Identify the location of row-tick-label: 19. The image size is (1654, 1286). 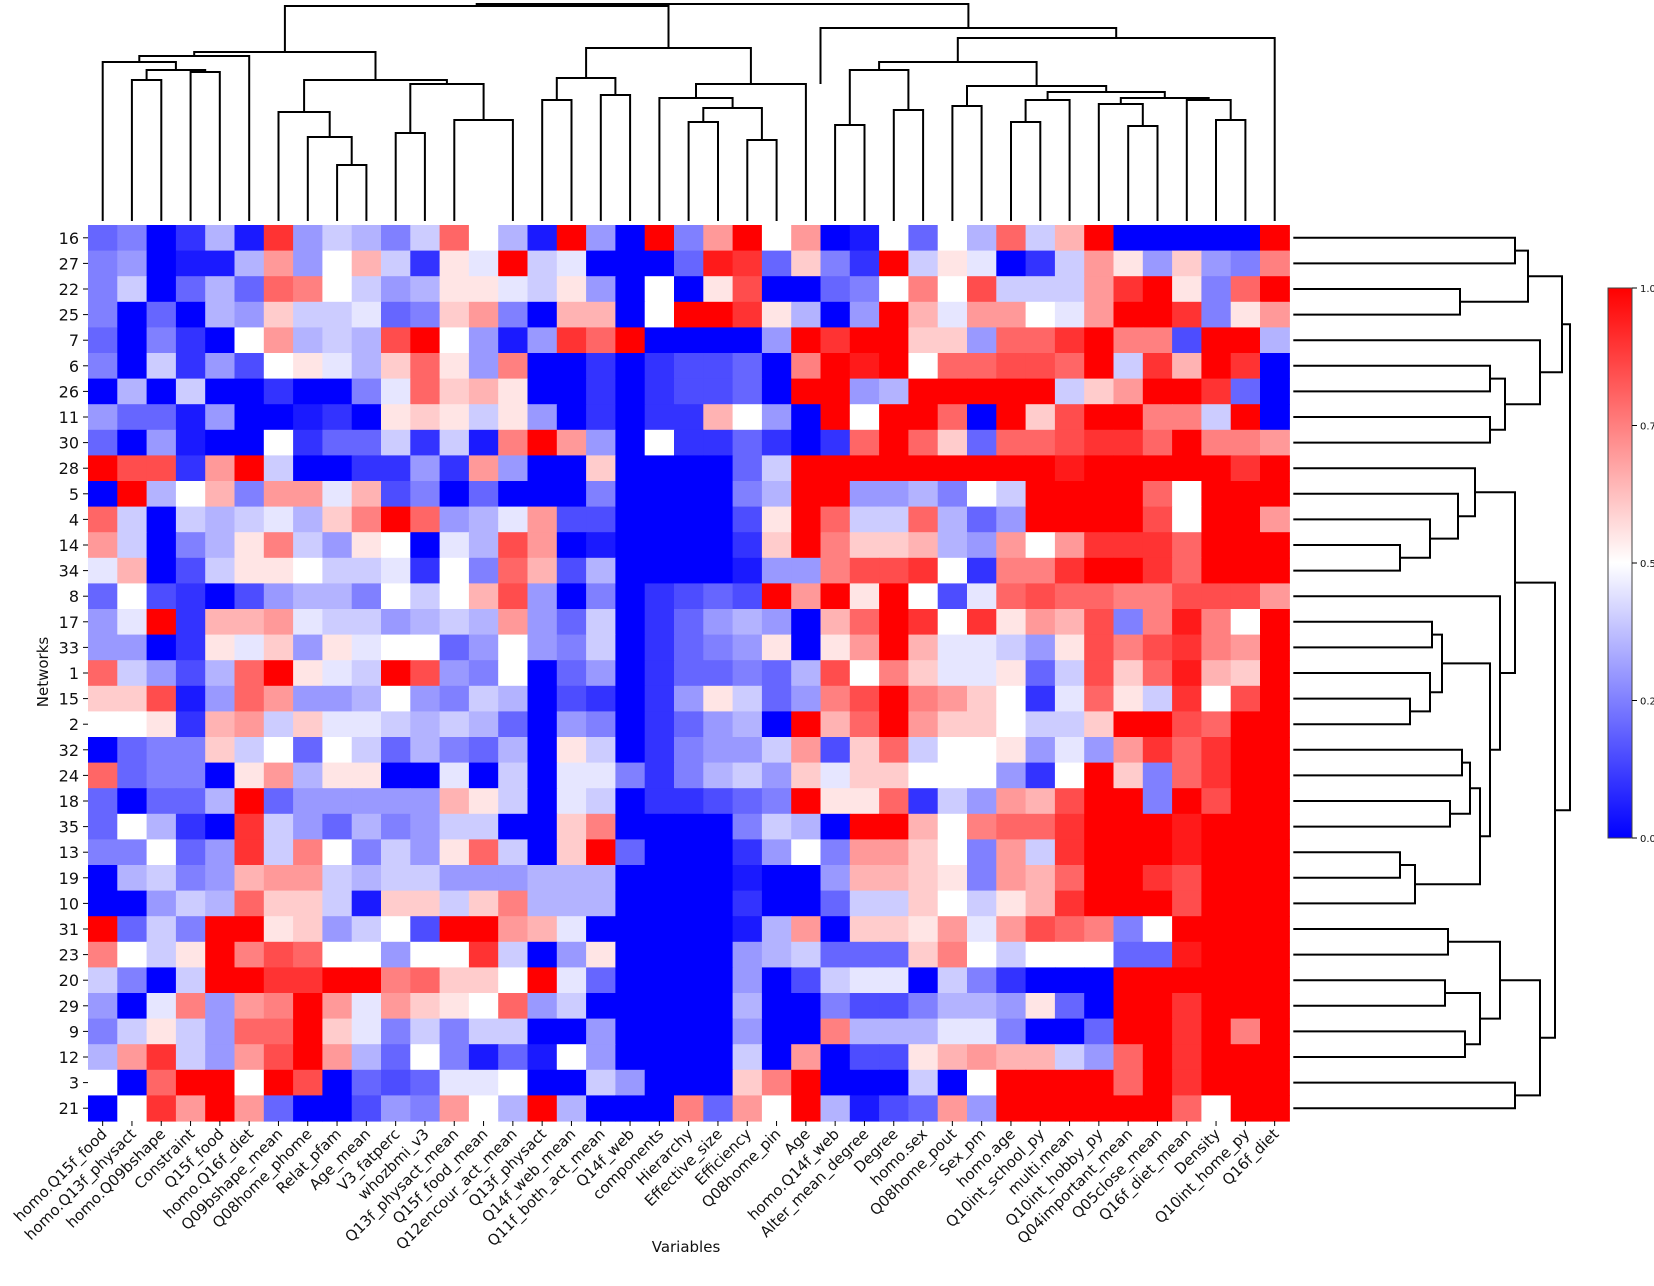
(69, 878).